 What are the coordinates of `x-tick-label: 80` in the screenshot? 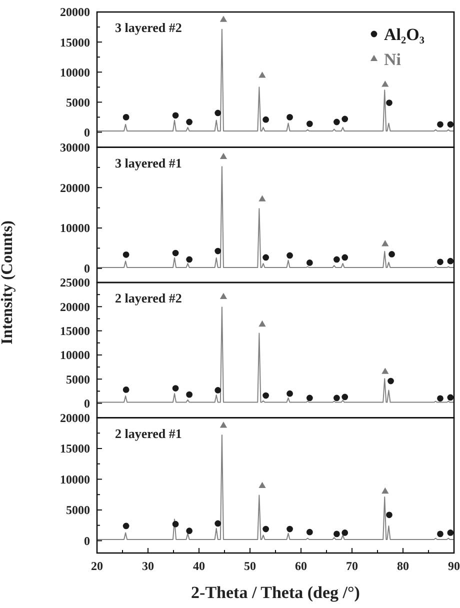 It's located at (403, 566).